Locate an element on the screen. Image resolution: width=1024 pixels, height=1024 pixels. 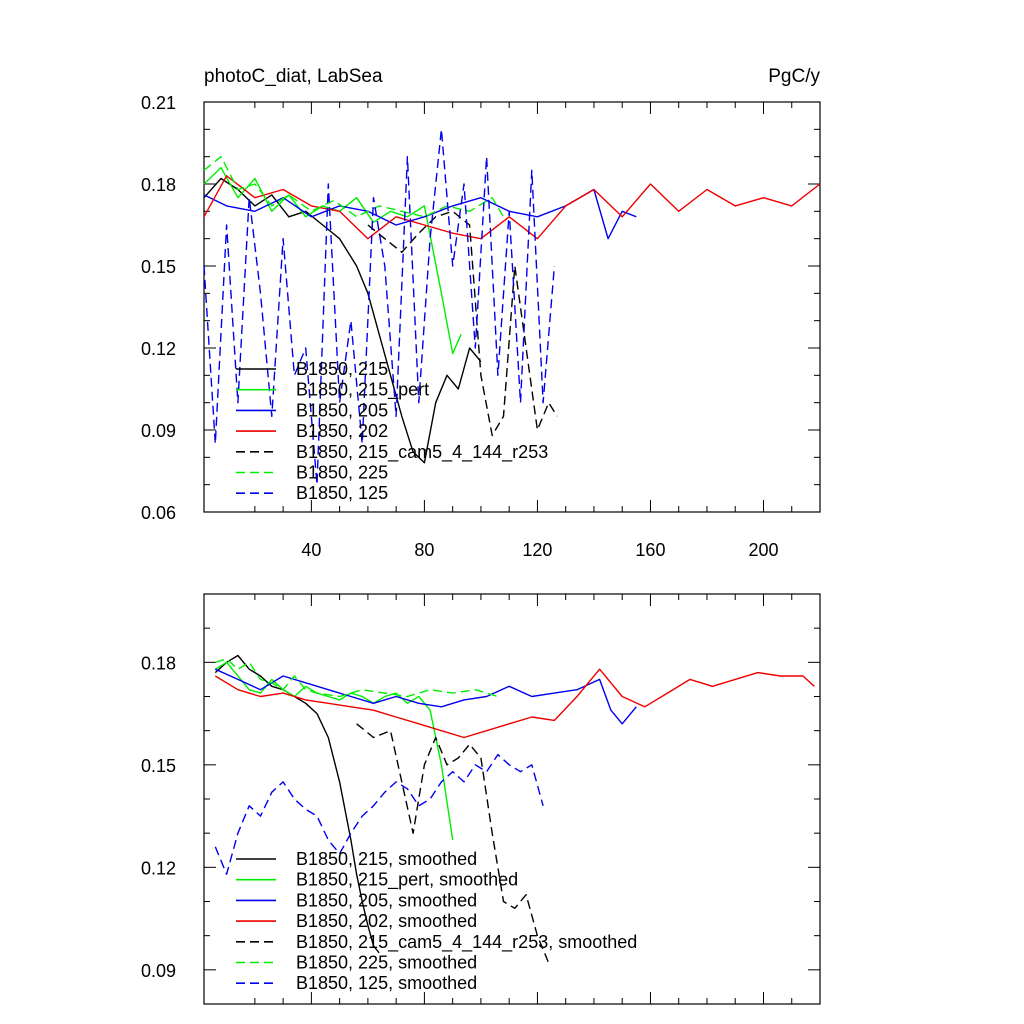
legend-label: B1850, 125, smoothed is located at coordinates (386, 983).